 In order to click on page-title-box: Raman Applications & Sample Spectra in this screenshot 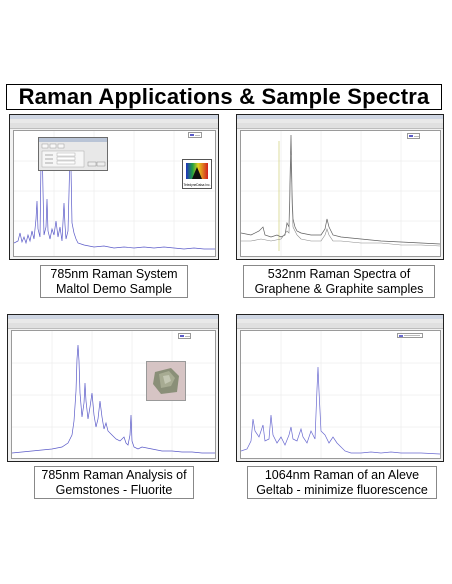, I will do `click(224, 97)`.